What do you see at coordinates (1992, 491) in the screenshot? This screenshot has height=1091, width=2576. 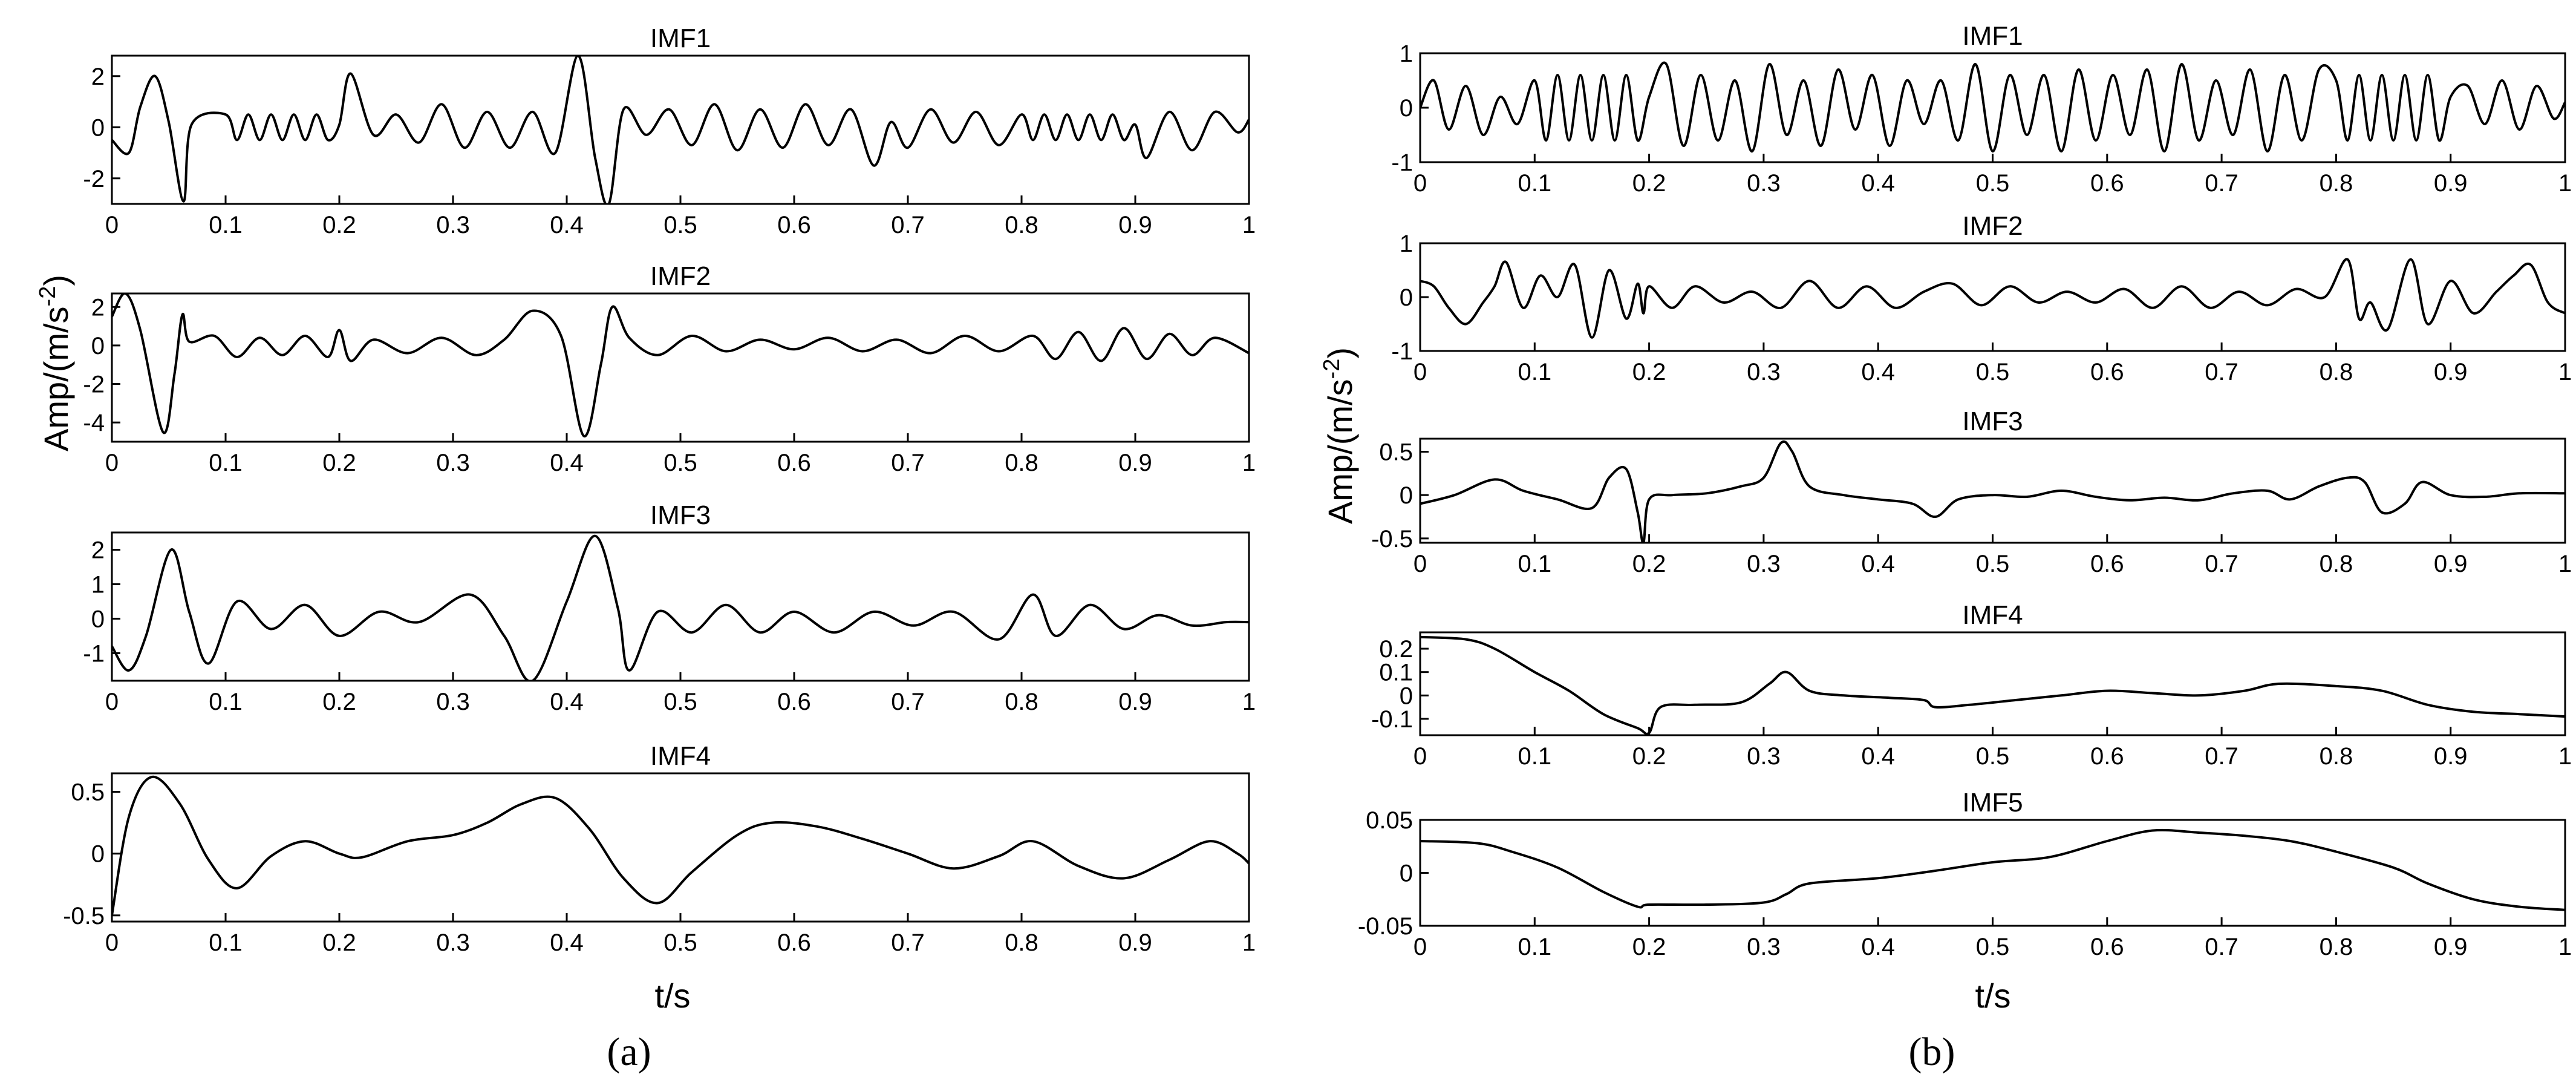 I see `signal-line-b-imf3` at bounding box center [1992, 491].